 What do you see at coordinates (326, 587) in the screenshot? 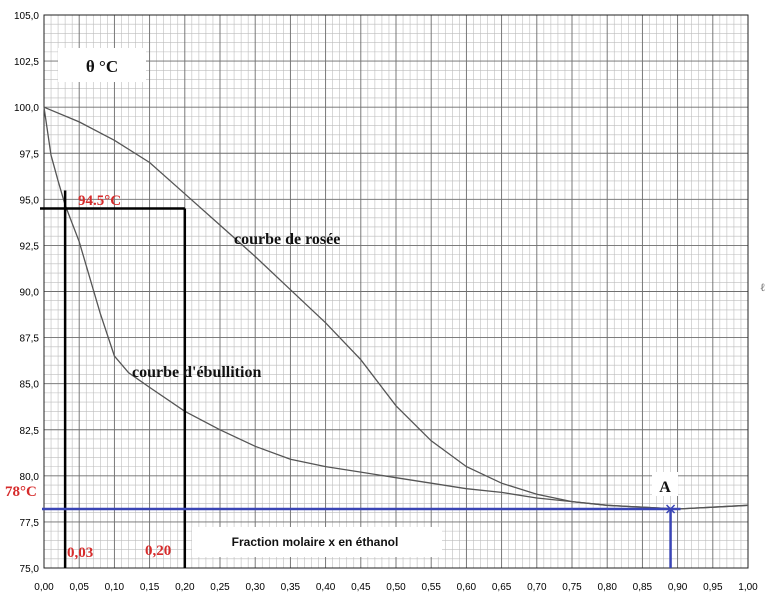
I see `x-tick-label: 0,40` at bounding box center [326, 587].